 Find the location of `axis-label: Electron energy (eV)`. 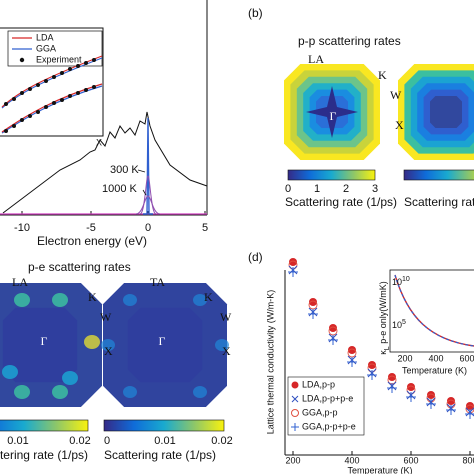

axis-label: Electron energy (eV) is located at coordinates (92, 241).